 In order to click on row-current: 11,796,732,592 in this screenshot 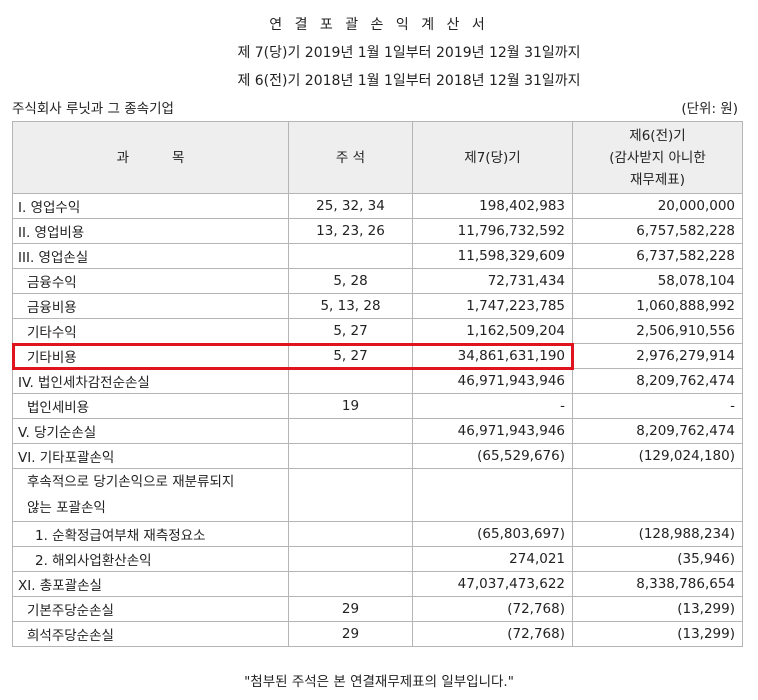, I will do `click(492, 231)`.